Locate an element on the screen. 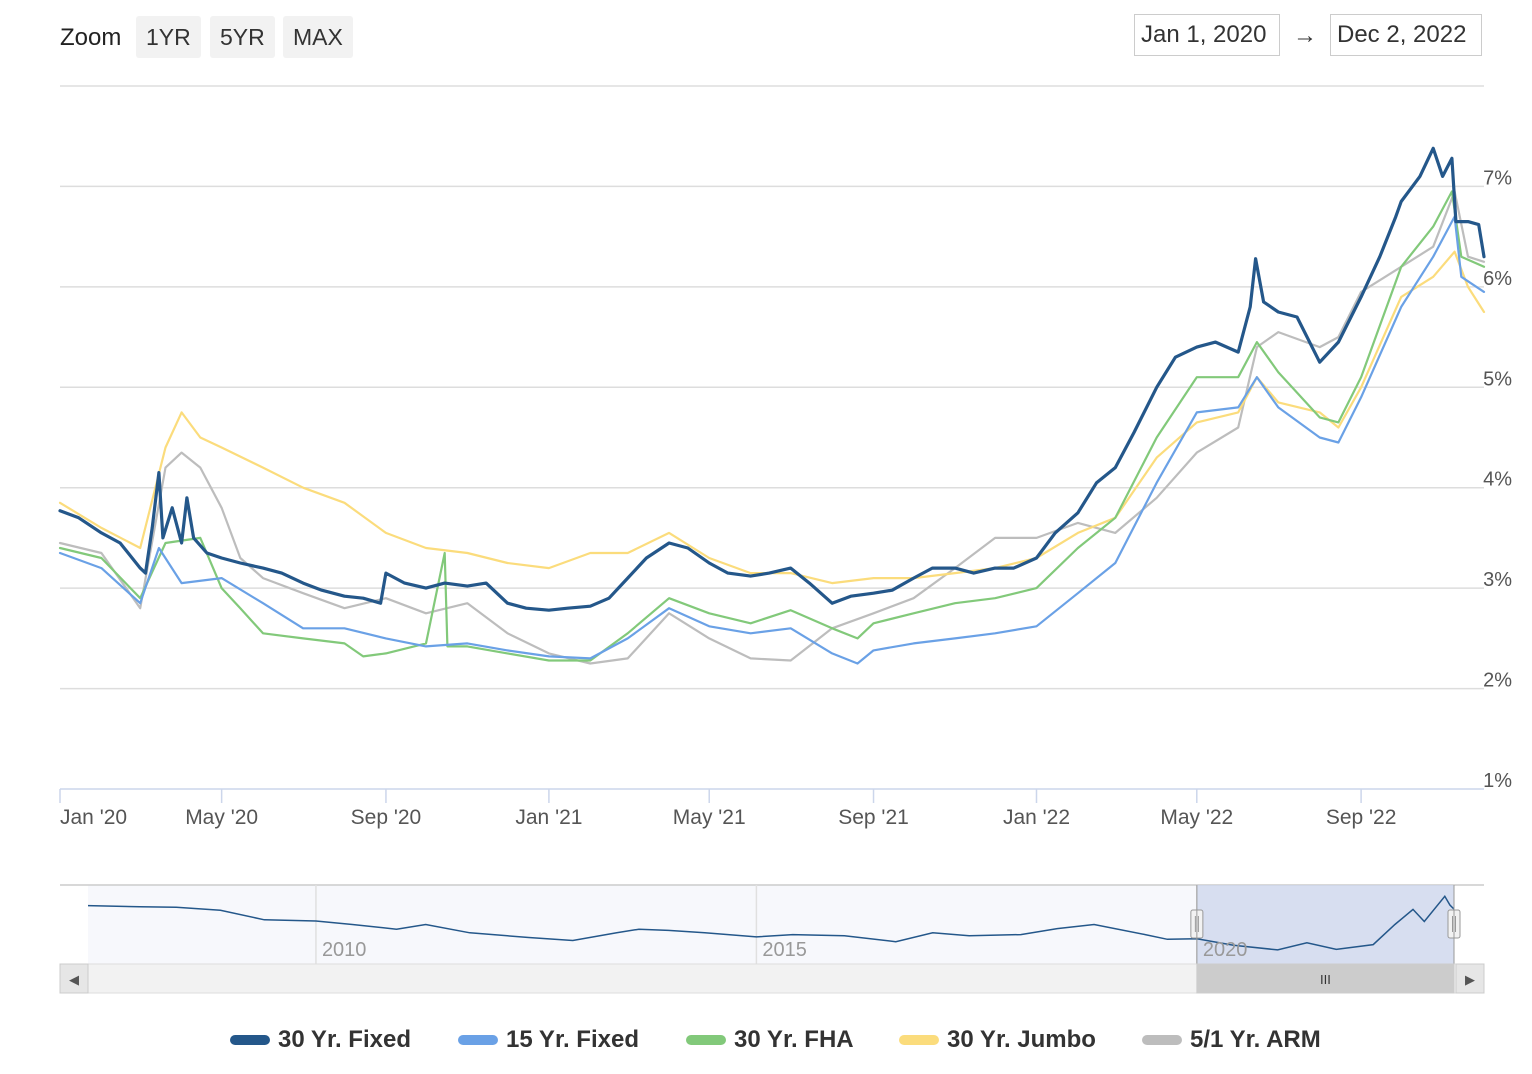 This screenshot has width=1532, height=1074. scrollbar-track is located at coordinates (772, 978).